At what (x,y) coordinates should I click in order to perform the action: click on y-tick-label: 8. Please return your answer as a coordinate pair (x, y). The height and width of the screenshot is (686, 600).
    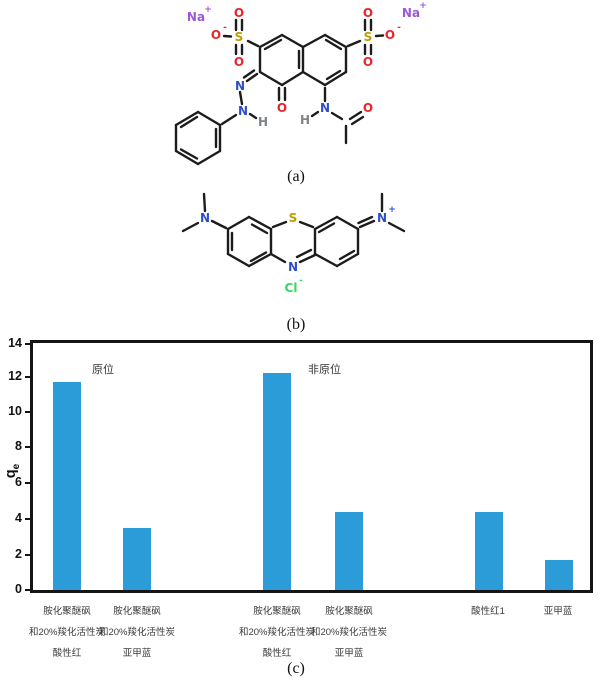
    Looking at the image, I should click on (18, 446).